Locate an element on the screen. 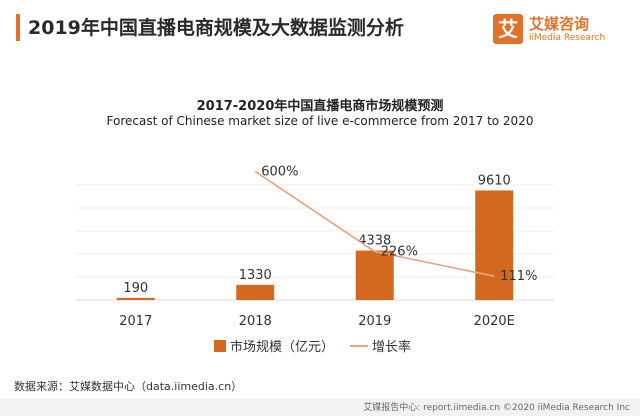 The image size is (640, 416). bar-label-2019: 4338 is located at coordinates (374, 241).